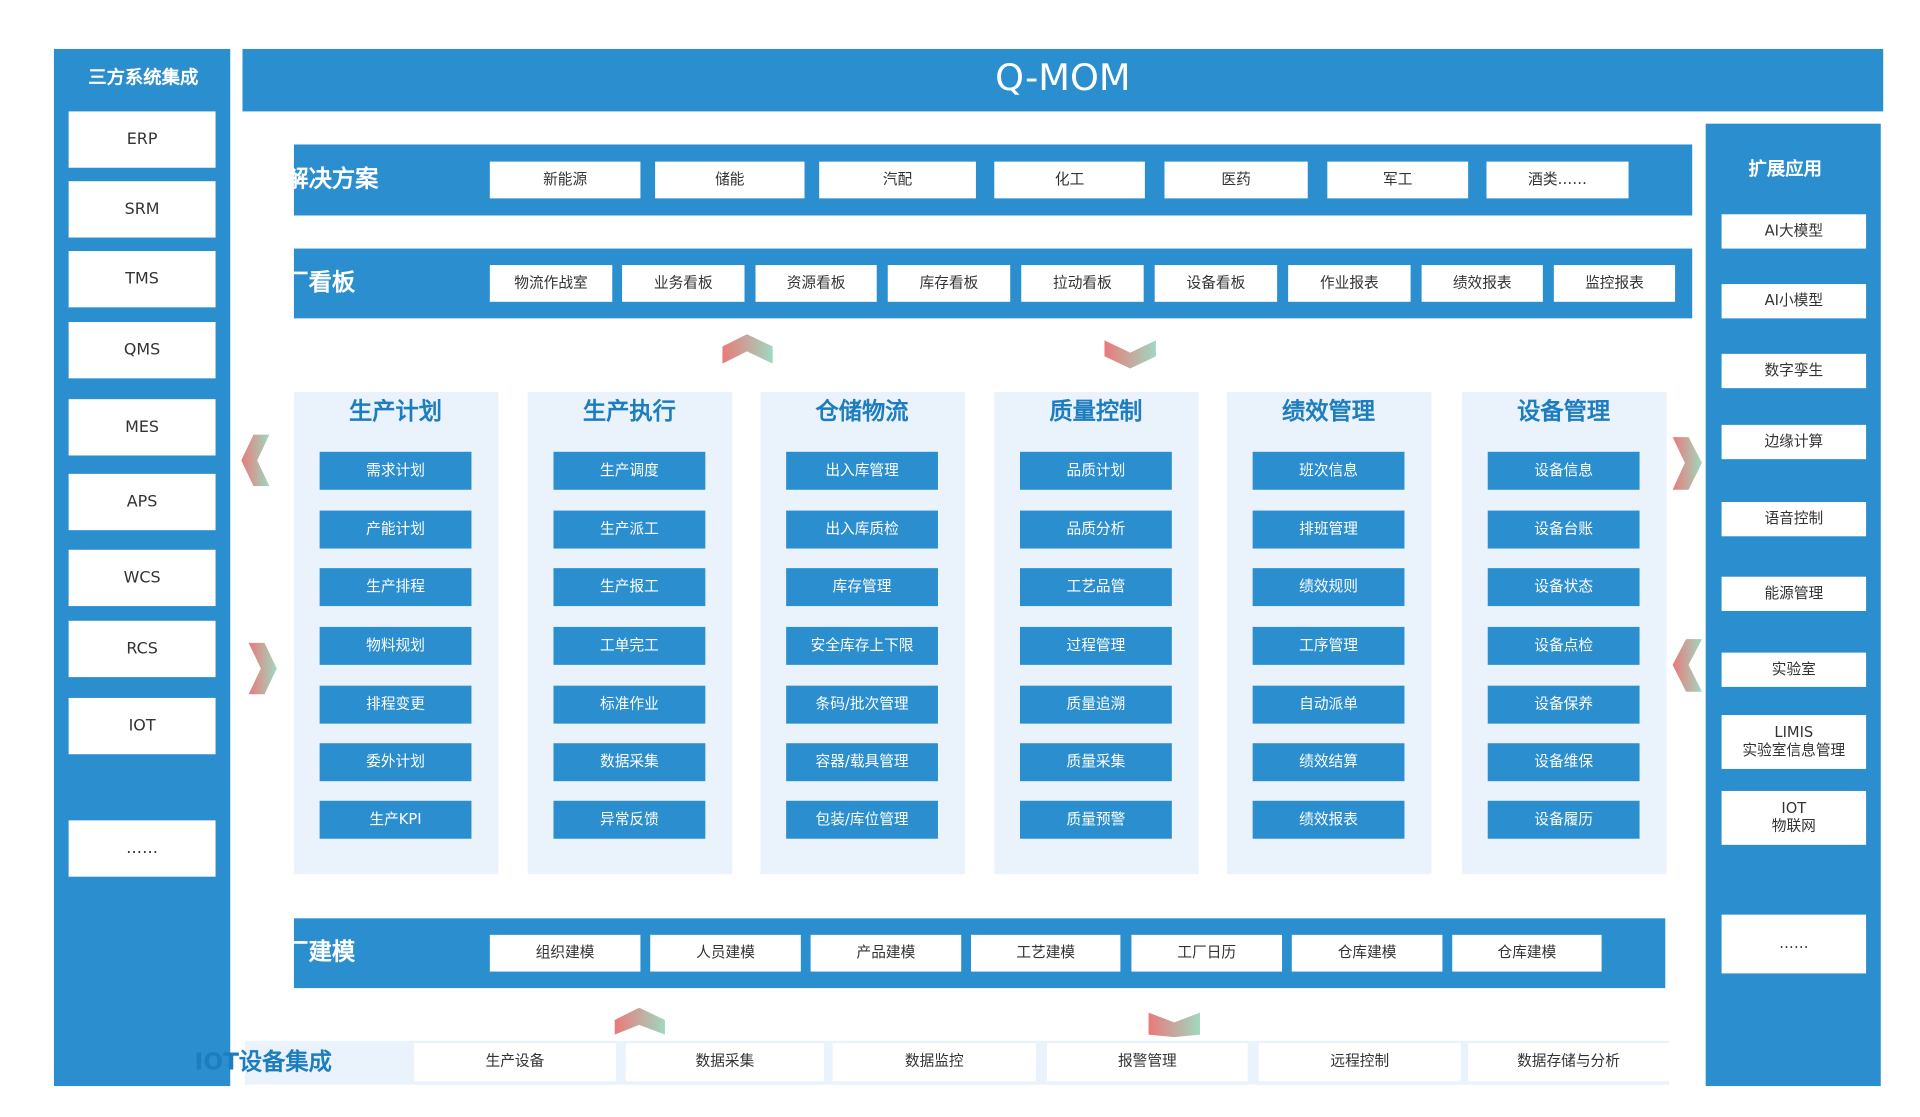 Image resolution: width=1920 pixels, height=1117 pixels. I want to click on module-label: 生产派工, so click(629, 529).